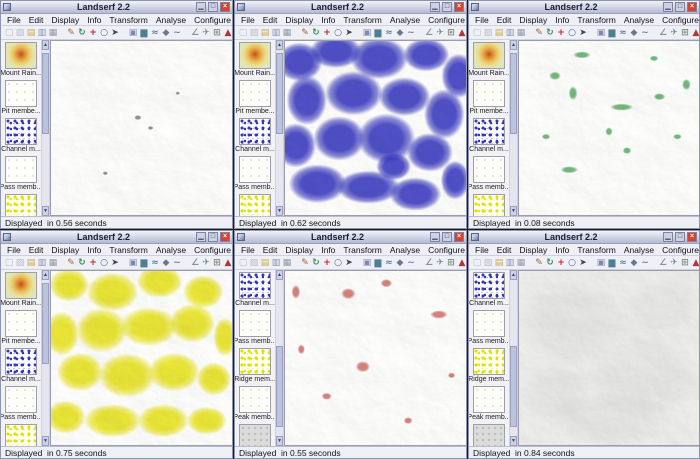 The width and height of the screenshot is (700, 459). Describe the element at coordinates (685, 32) in the screenshot. I see `grid-icon: ⊞` at that location.